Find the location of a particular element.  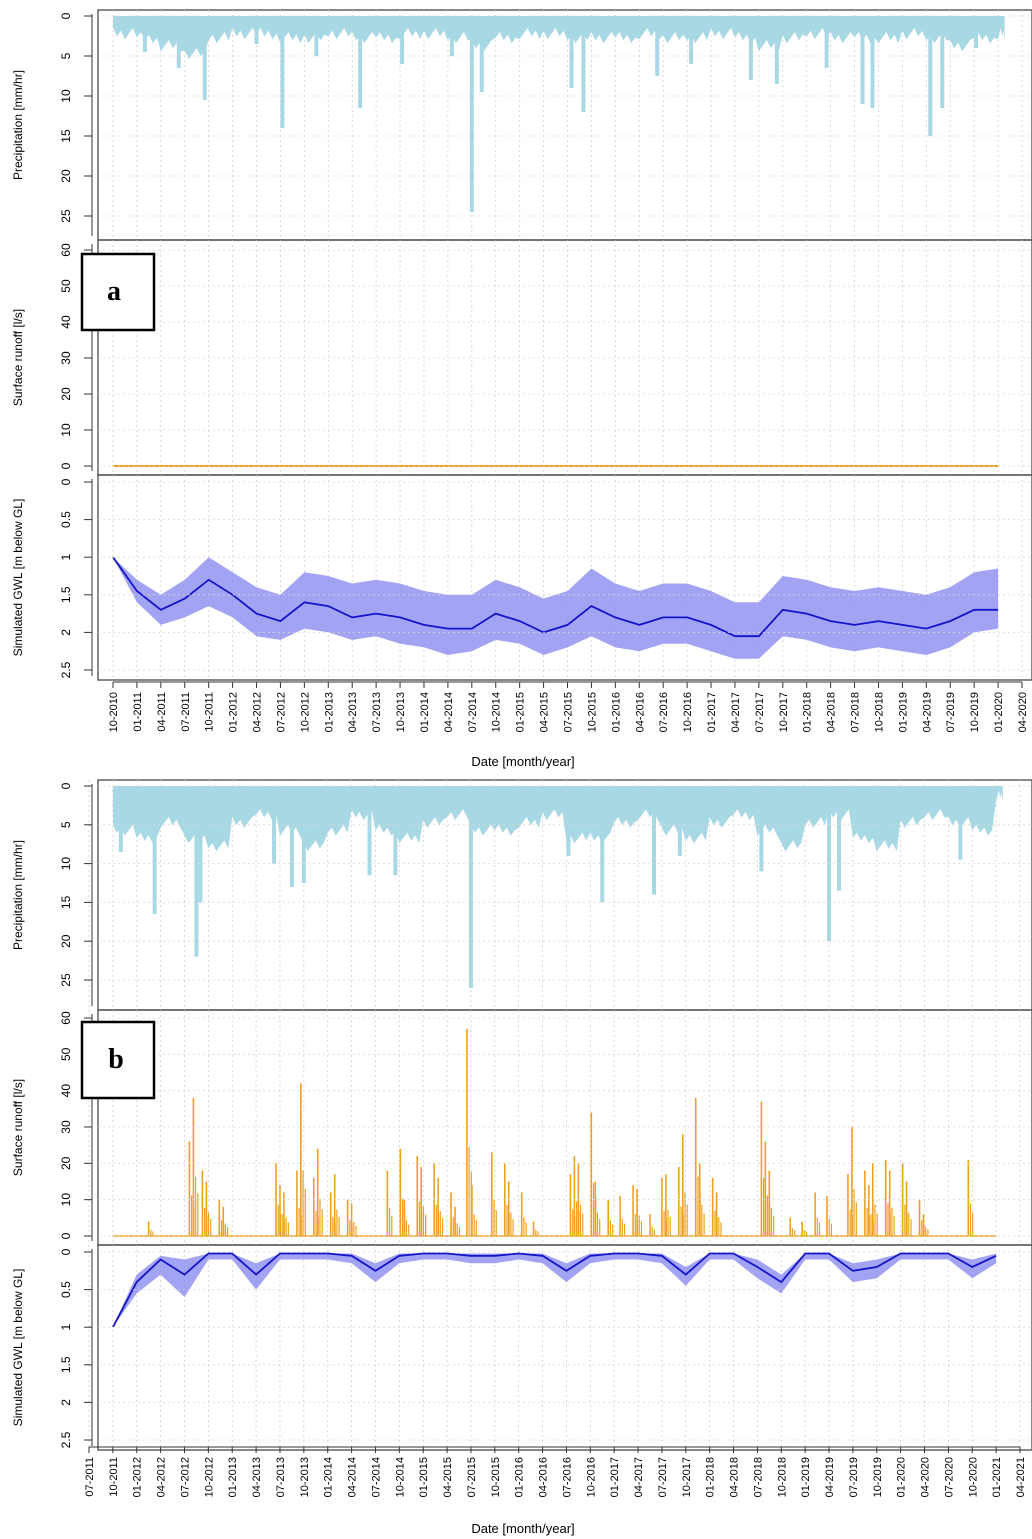

a-xtick-label-3: 07-2011 is located at coordinates (186, 712).